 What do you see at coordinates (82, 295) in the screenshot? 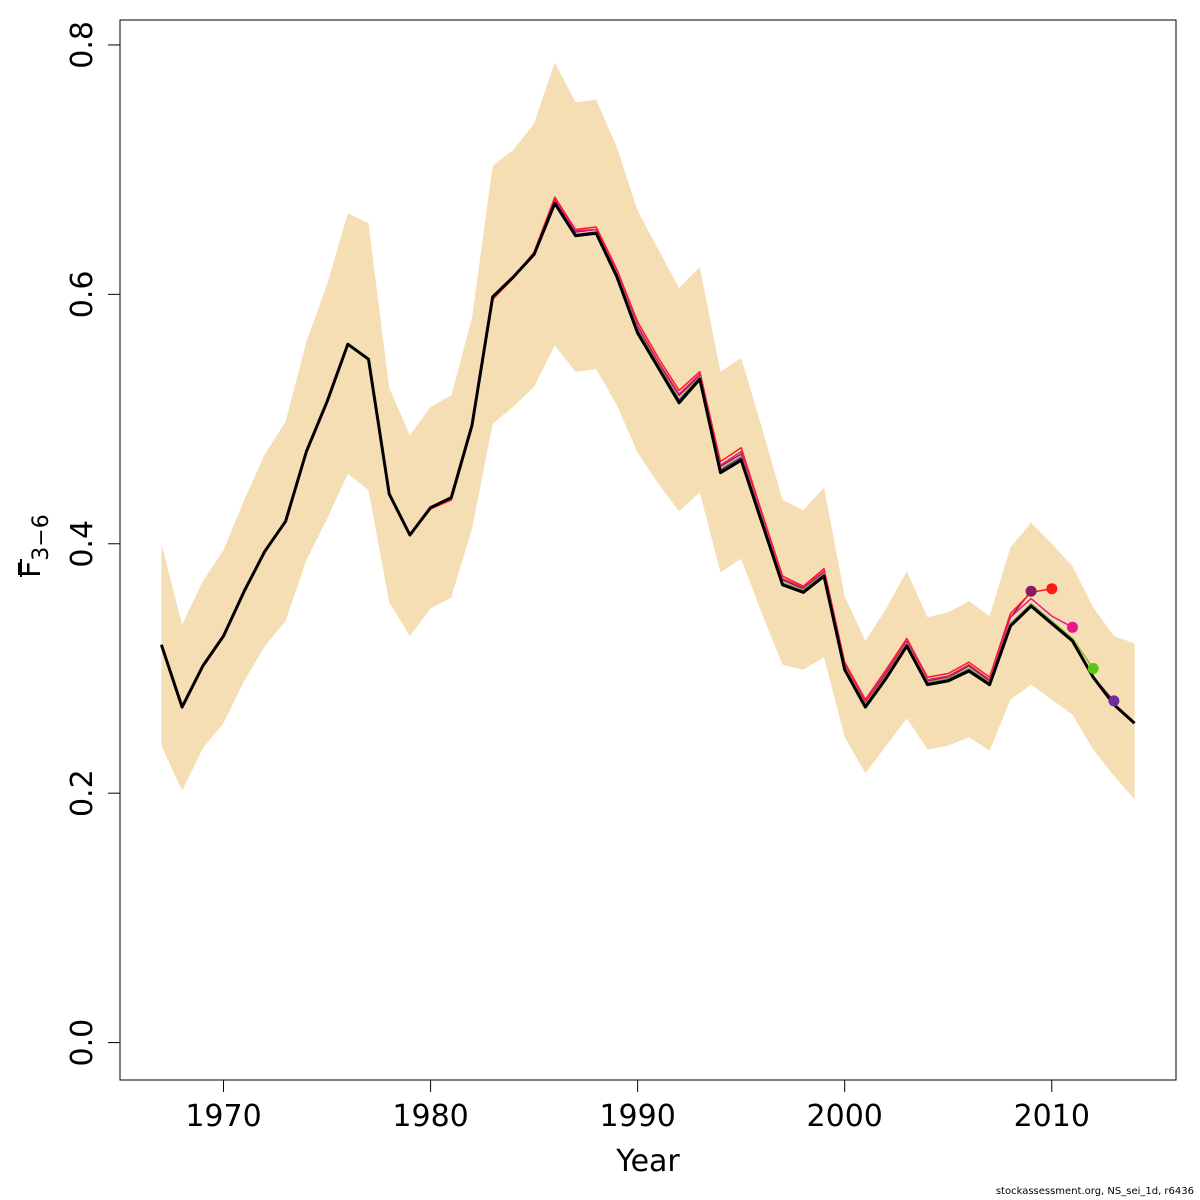
I see `y-tick-label-3: 0.6` at bounding box center [82, 295].